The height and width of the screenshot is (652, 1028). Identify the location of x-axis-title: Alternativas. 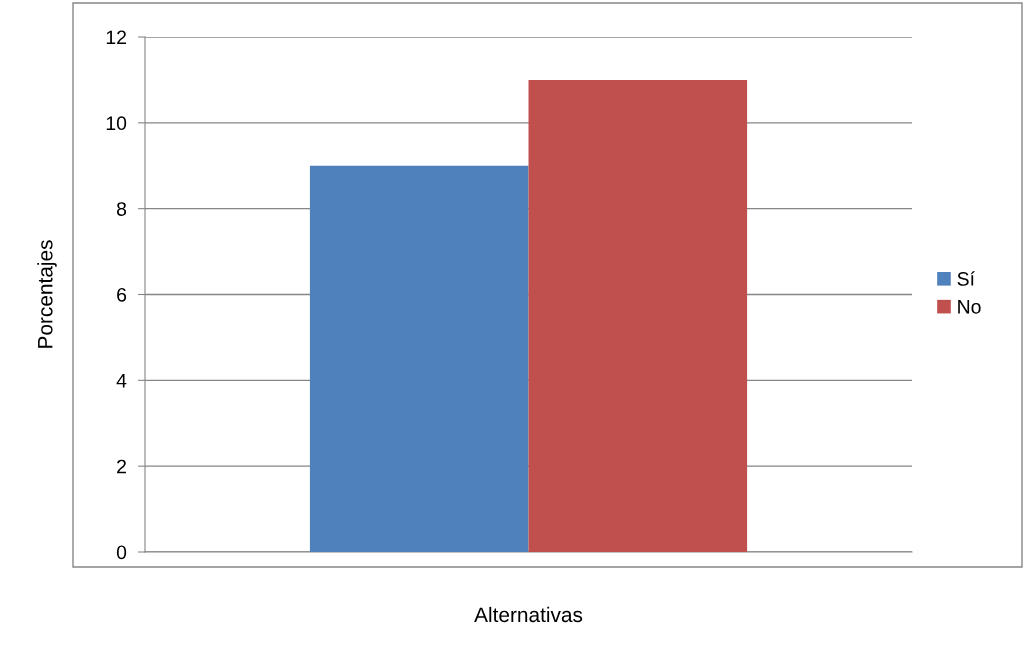
(528, 614).